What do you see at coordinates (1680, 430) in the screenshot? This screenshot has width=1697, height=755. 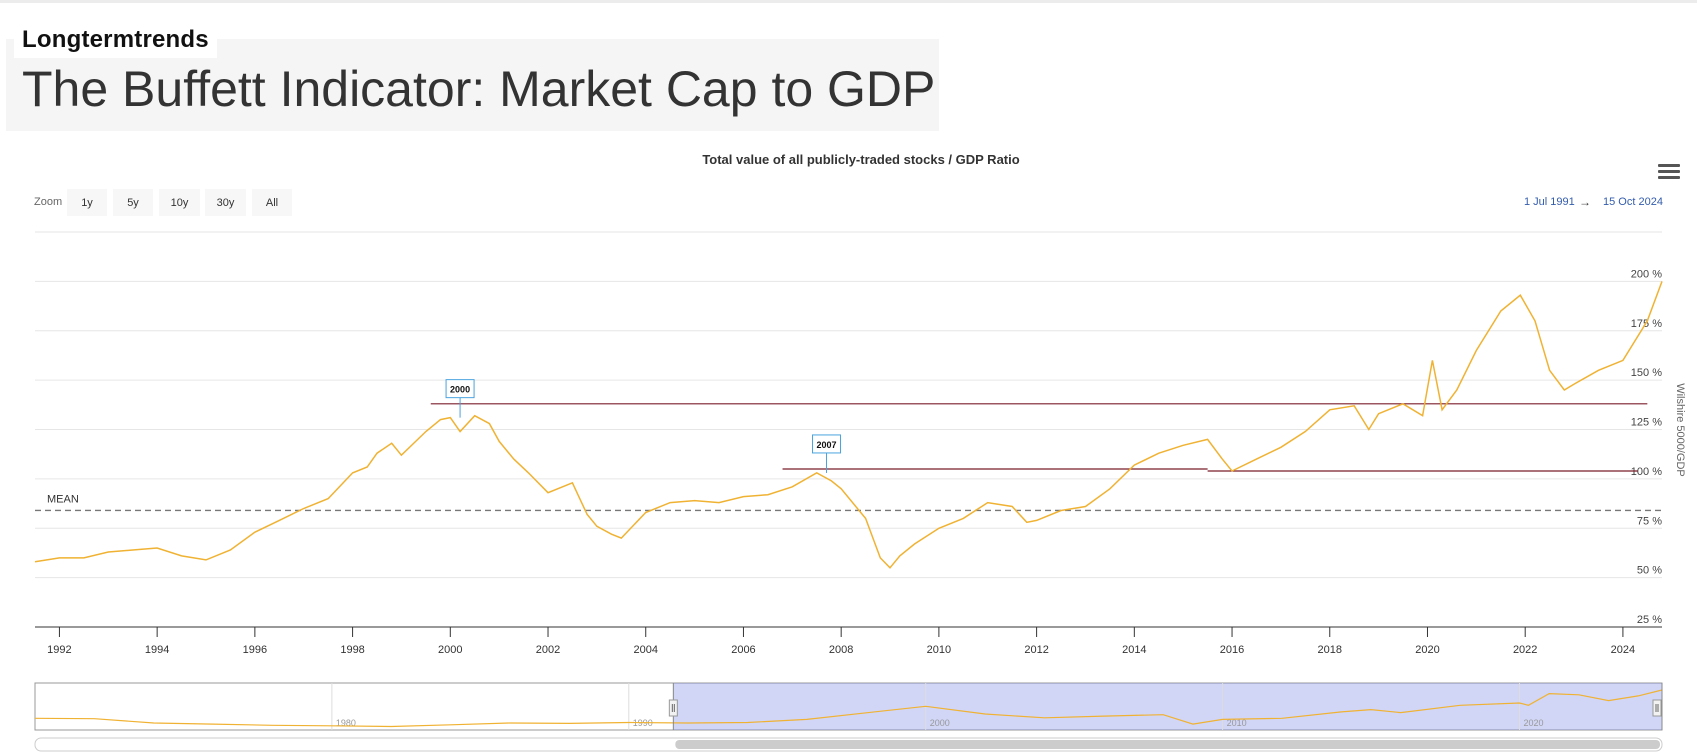 I see `y-axis-title: Wilshire 5000/GDP` at bounding box center [1680, 430].